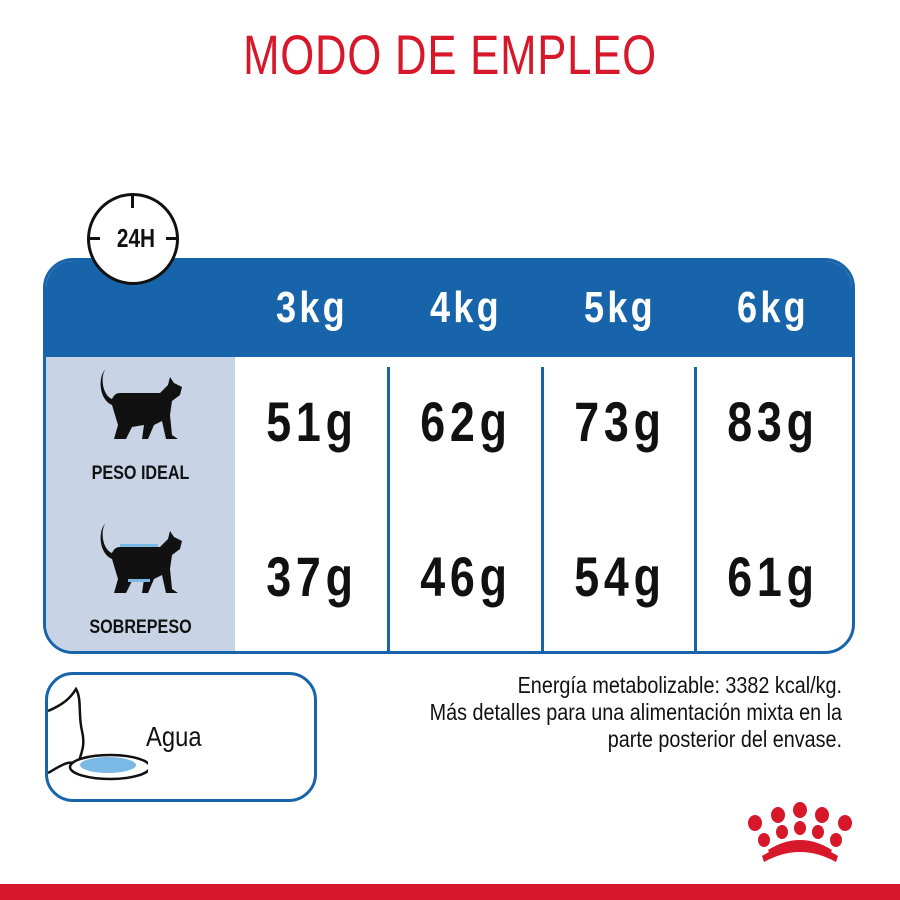 The image size is (900, 900). What do you see at coordinates (620, 307) in the screenshot?
I see `column-header: 5kg` at bounding box center [620, 307].